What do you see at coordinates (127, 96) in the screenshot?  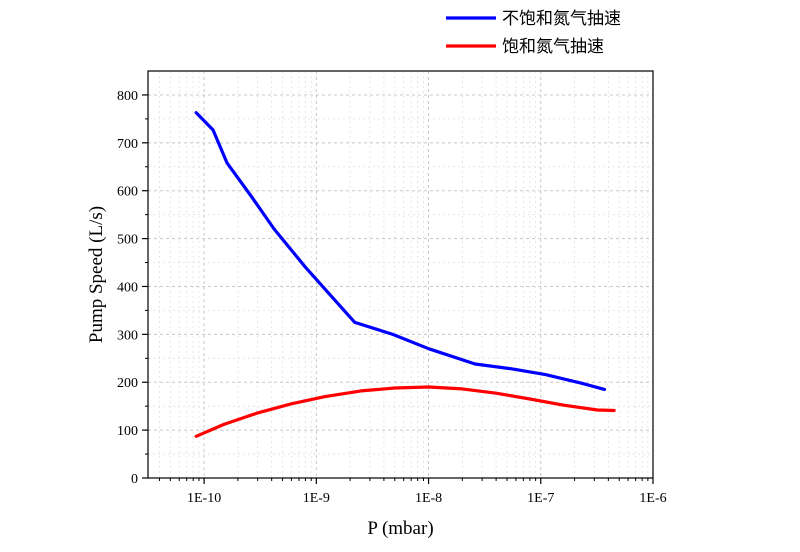 I see `y-tick-label: 800` at bounding box center [127, 96].